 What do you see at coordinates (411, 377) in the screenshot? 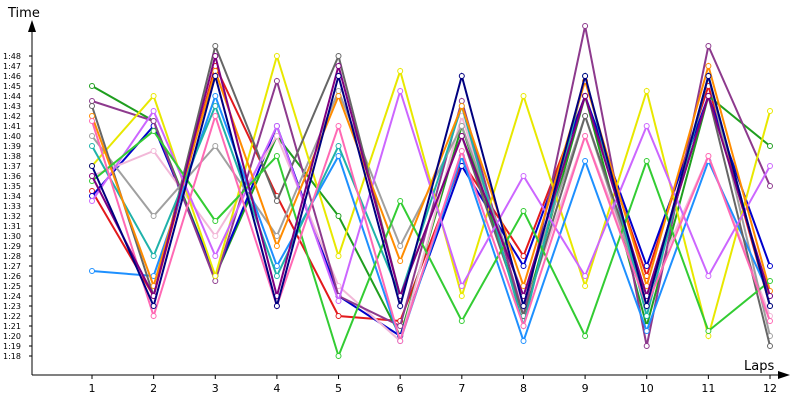
I see `x-axis: Laps 1 2 3 4 5 6 7 8 9 10 11 12` at bounding box center [411, 377].